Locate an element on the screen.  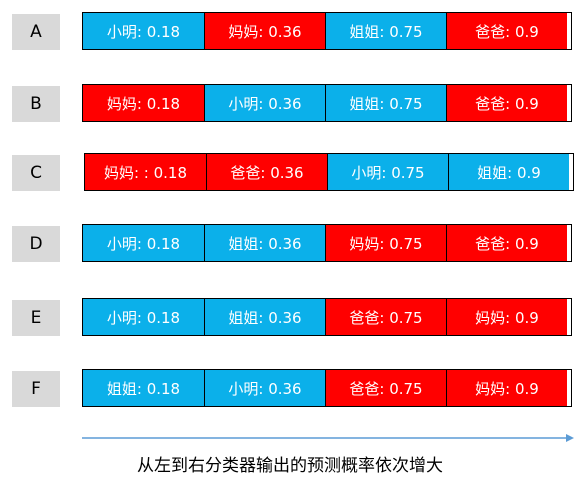
row-bar-c: 妈妈: : 0.18 爸爸: 0.36 小明: 0.75 姐姐: 0.9 is located at coordinates (329, 172).